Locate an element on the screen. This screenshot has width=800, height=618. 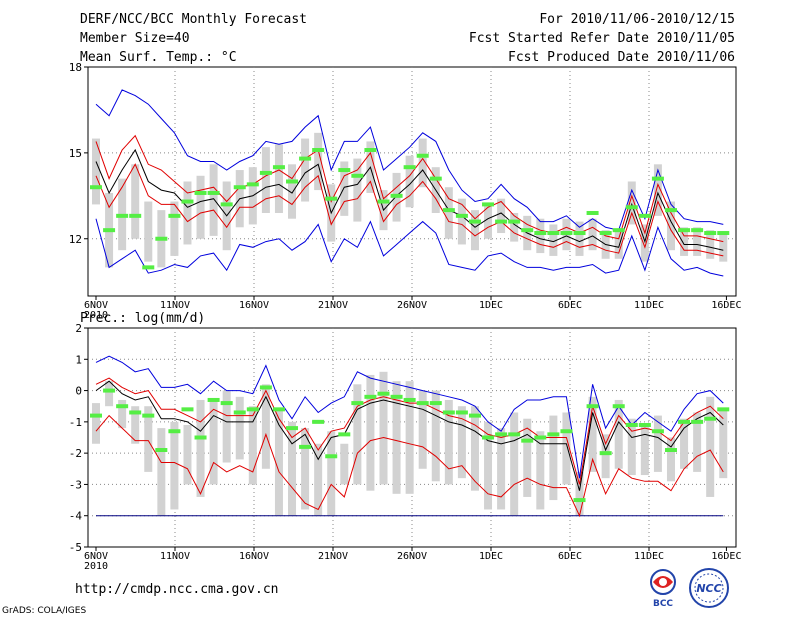
series-std-hi is located at coordinates (409, 431).